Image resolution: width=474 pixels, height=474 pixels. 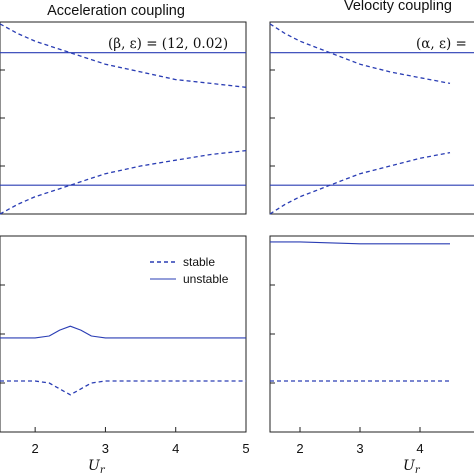 What do you see at coordinates (168, 44) in the screenshot?
I see `annotation-acceleration: (β, ε) = (12, 0.02)` at bounding box center [168, 44].